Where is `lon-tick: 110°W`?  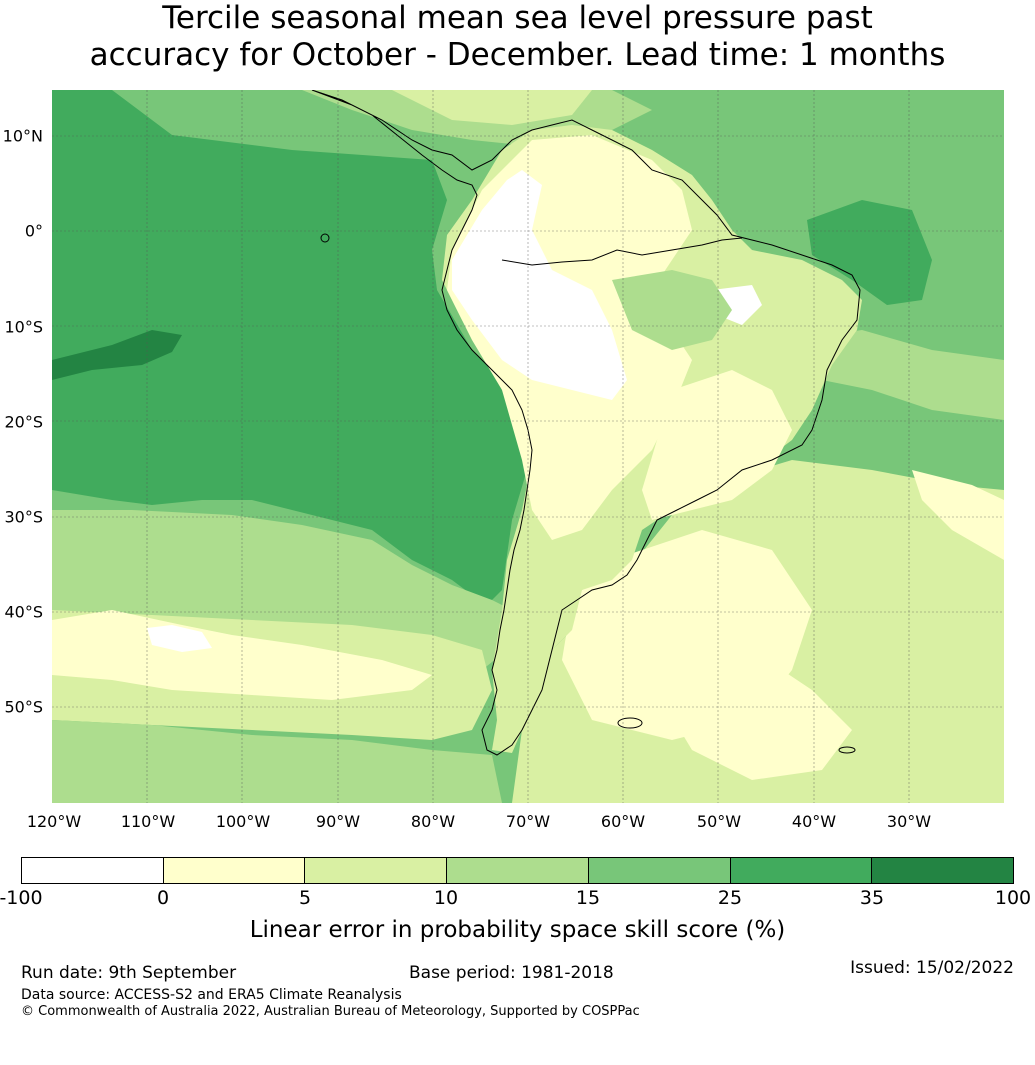 lon-tick: 110°W is located at coordinates (148, 821).